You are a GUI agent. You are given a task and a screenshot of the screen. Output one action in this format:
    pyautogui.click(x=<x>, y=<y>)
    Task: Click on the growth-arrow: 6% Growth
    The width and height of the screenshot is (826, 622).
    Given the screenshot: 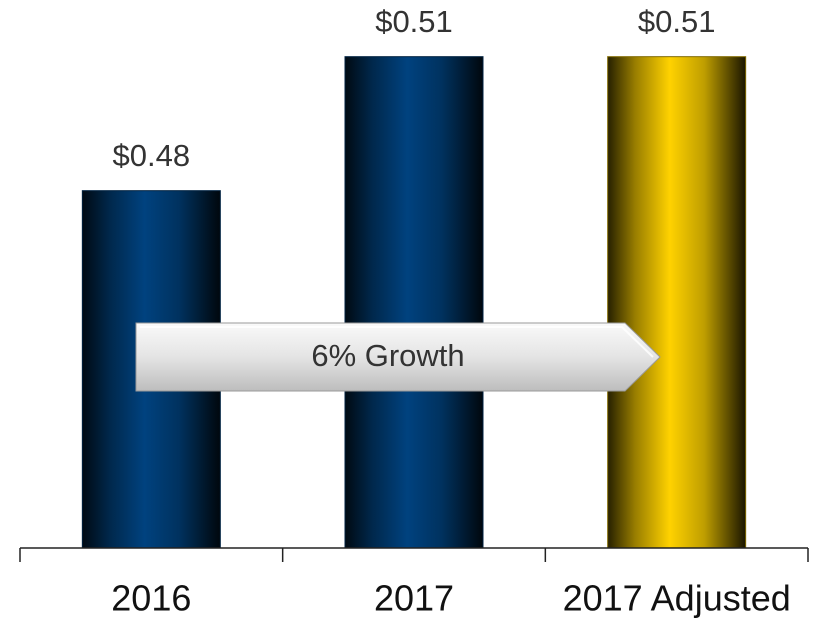 What is the action you would take?
    pyautogui.click(x=398, y=357)
    